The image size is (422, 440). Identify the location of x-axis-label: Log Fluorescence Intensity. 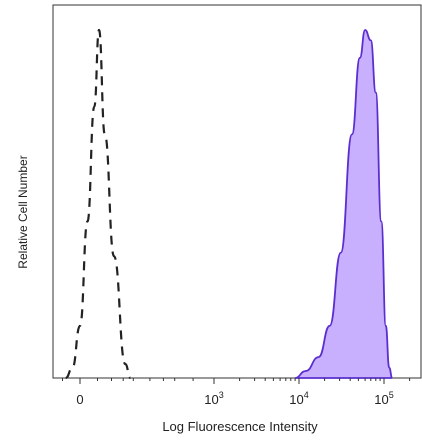
(240, 426).